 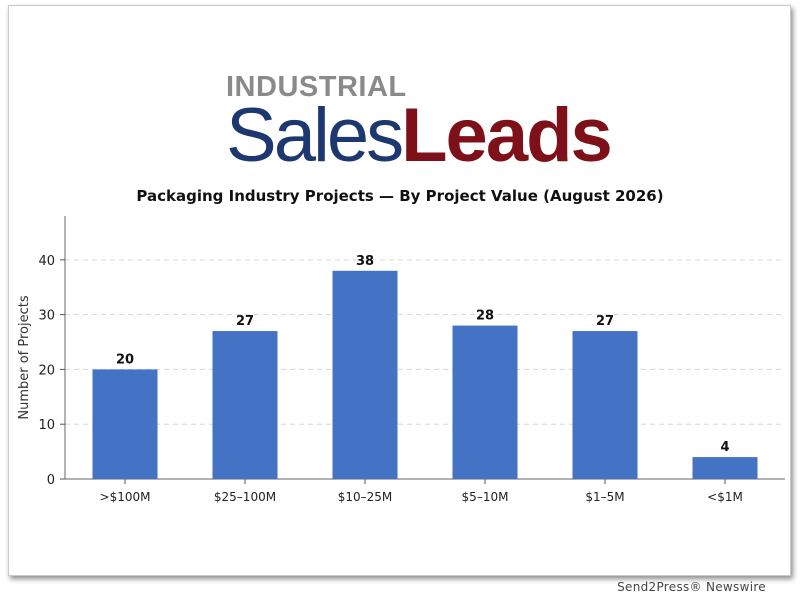 I want to click on logo-salesleads: SalesLeads, so click(x=419, y=136).